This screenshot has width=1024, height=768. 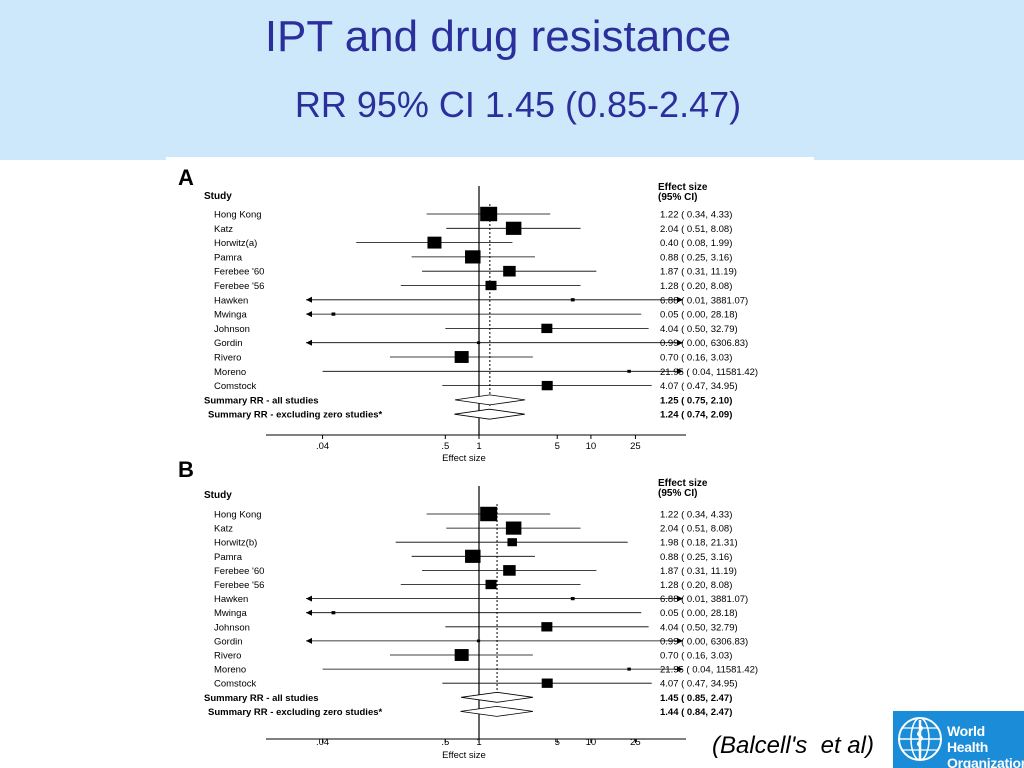 What do you see at coordinates (322, 446) in the screenshot?
I see `panel-a-x-tick-label: .04` at bounding box center [322, 446].